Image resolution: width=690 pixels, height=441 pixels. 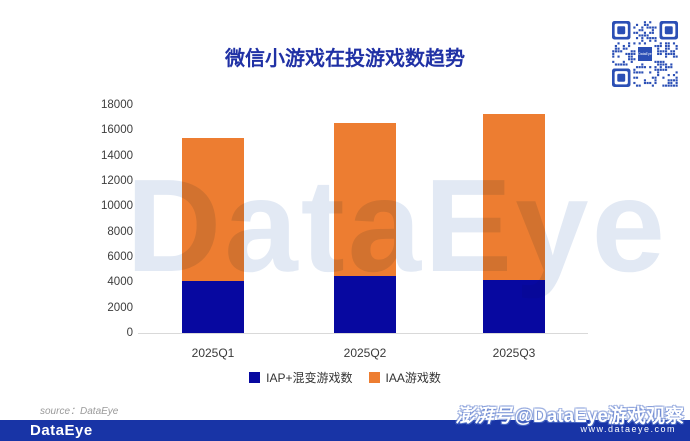 I want to click on website-url: www.dataeye.com, so click(x=628, y=429).